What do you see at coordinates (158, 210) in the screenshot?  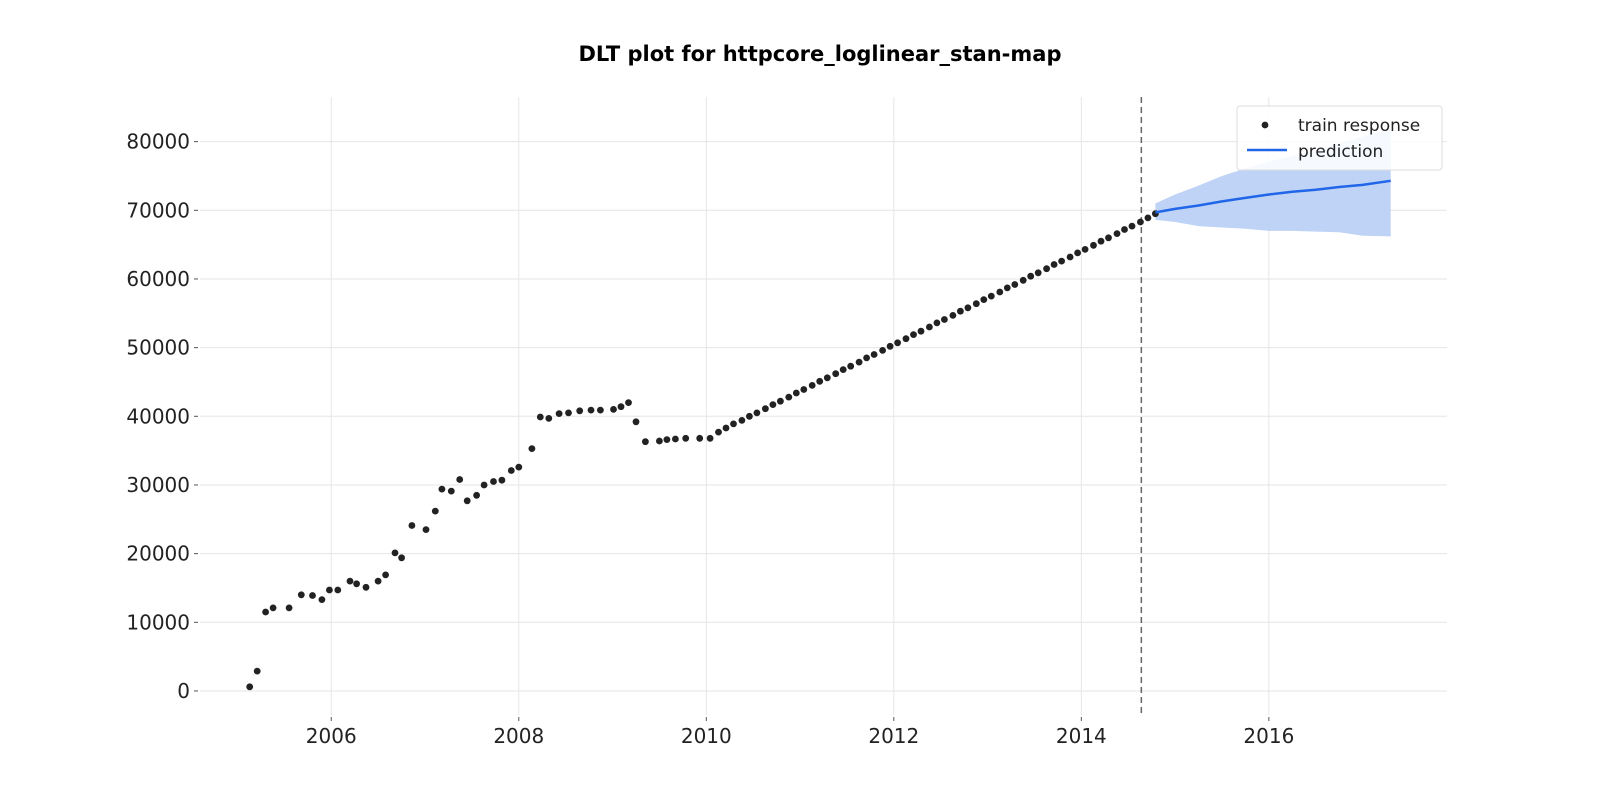 I see `y-tick-label-7: 70000` at bounding box center [158, 210].